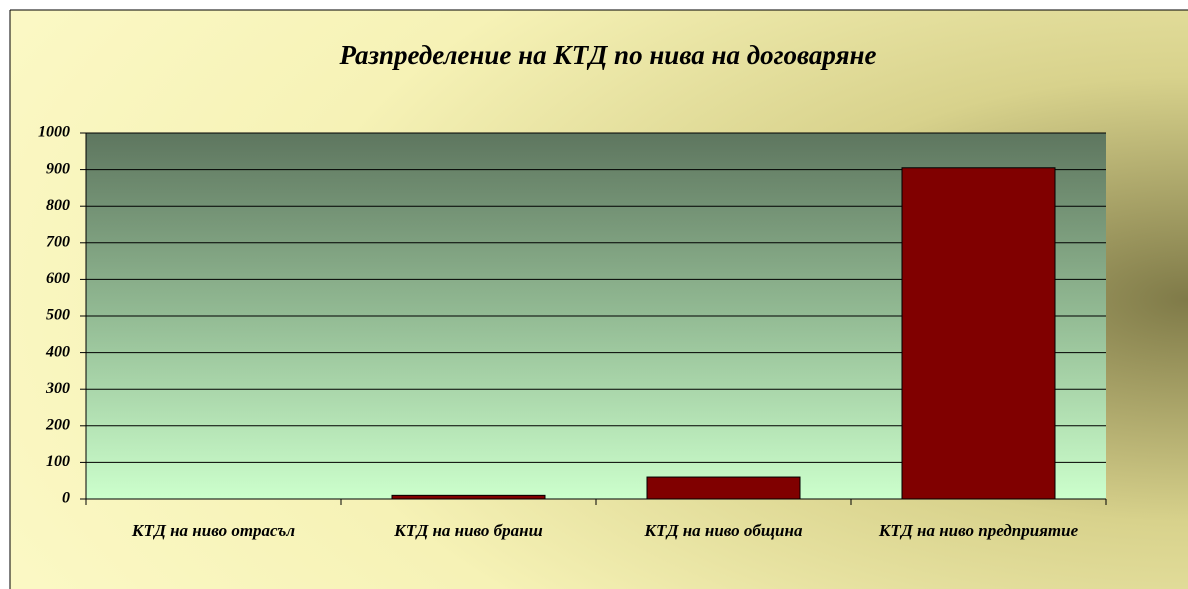 The image size is (1188, 589). I want to click on y-tick-label: 100, so click(58, 461).